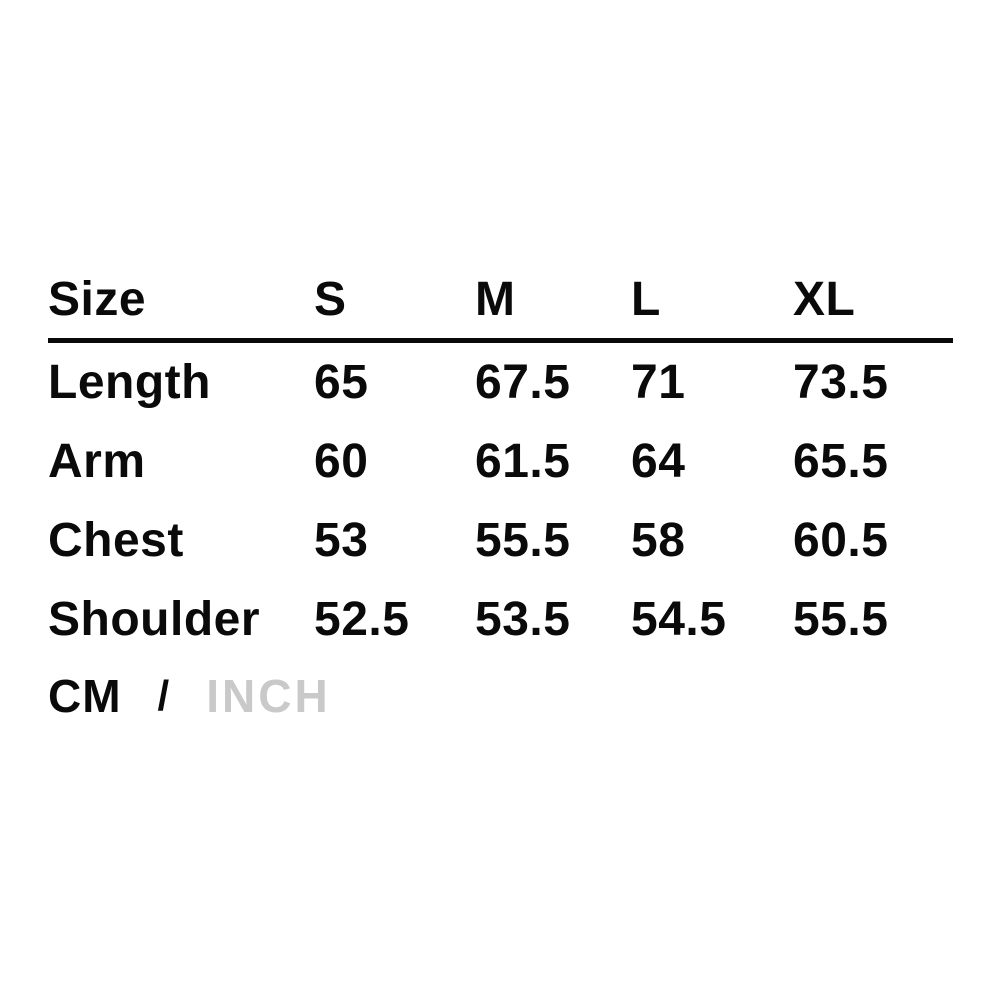 Image resolution: width=1000 pixels, height=1000 pixels. I want to click on table-row-length: Length 65 67.5 71 73.5, so click(500, 382).